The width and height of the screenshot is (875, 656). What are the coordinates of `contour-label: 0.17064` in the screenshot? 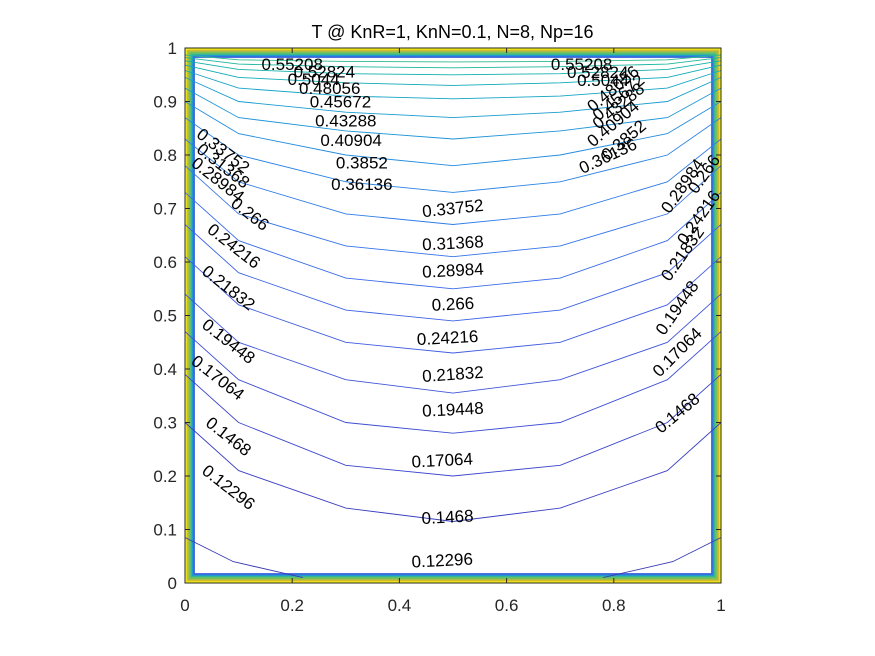 It's located at (442, 460).